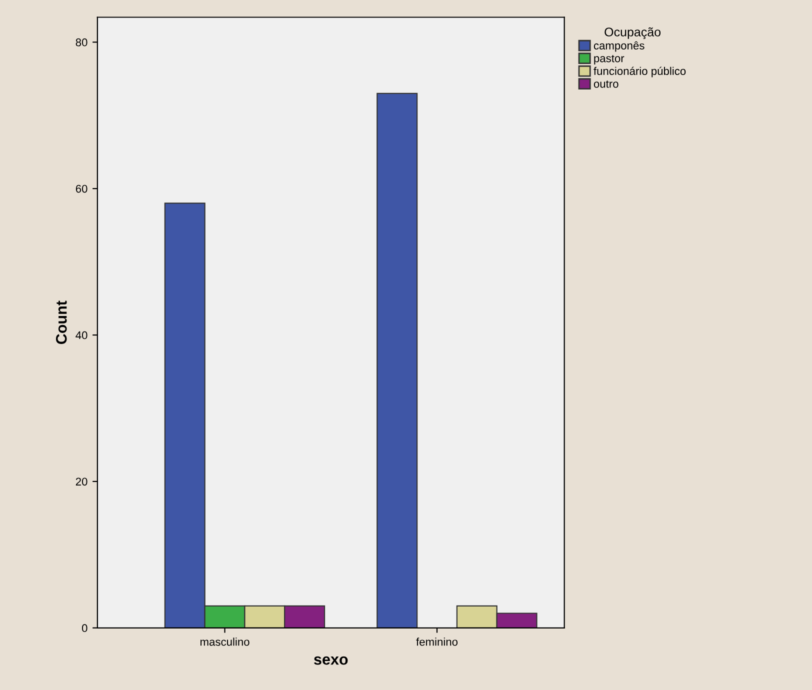  What do you see at coordinates (82, 42) in the screenshot?
I see `y-tick-label: 80` at bounding box center [82, 42].